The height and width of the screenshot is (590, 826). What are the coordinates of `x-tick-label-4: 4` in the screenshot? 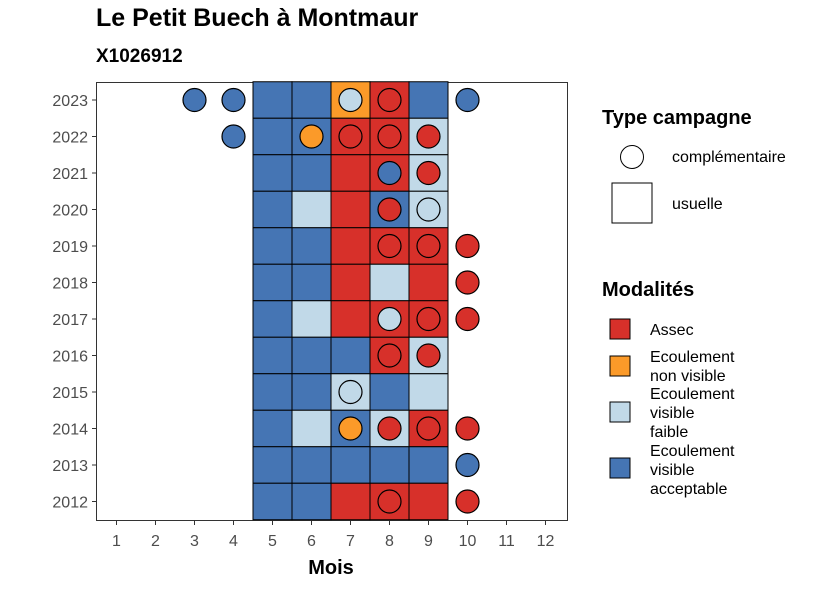 It's located at (233, 541).